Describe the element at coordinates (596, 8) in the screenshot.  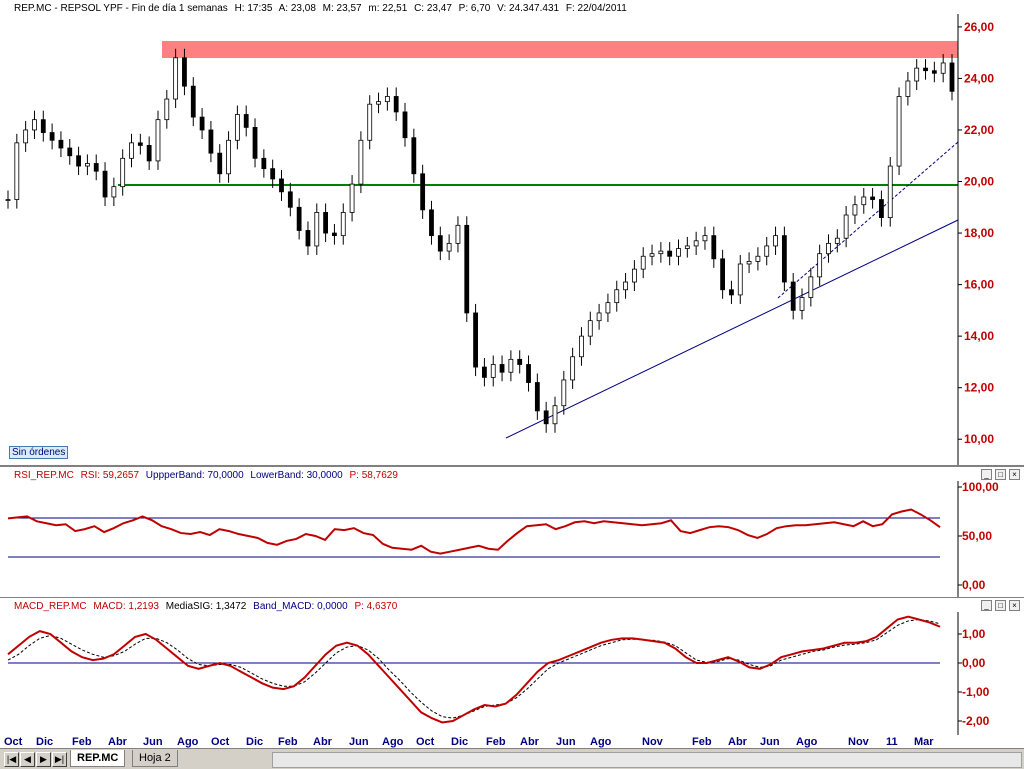
I see `date-label: F: 22/04/2011` at that location.